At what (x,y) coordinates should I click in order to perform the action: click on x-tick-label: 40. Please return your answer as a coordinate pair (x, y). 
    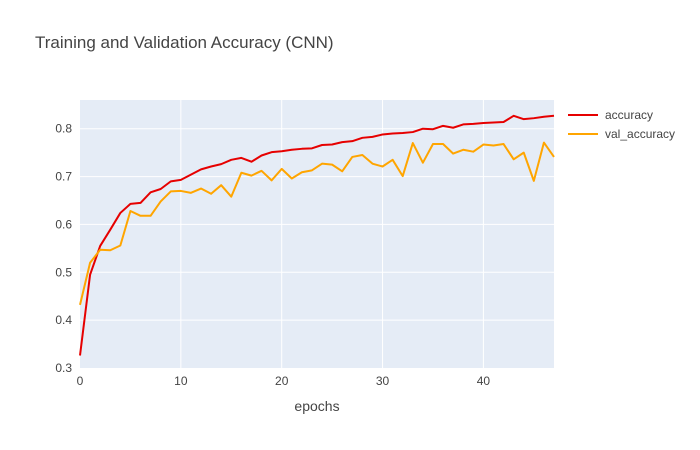
    Looking at the image, I should click on (484, 381).